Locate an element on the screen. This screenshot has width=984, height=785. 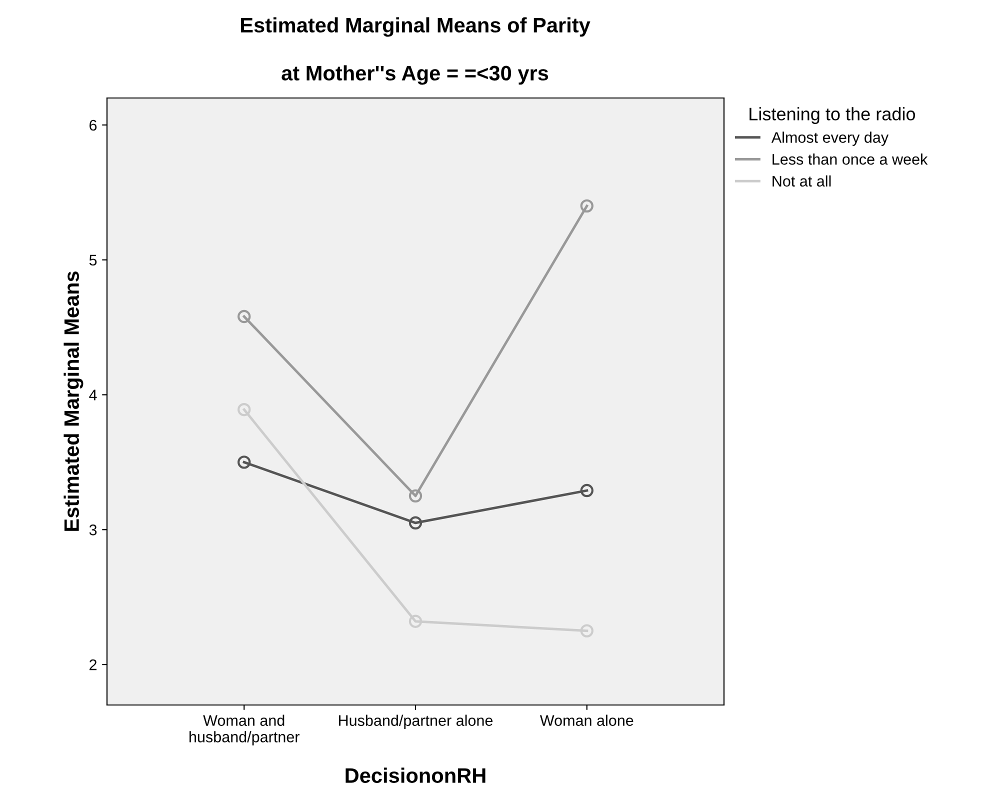
y-tick-label: 5 is located at coordinates (93, 260).